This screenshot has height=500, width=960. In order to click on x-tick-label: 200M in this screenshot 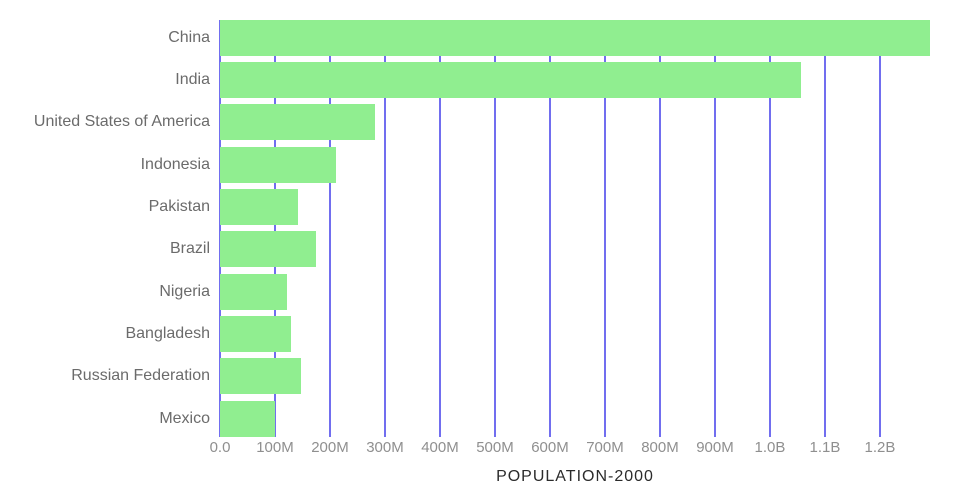, I will do `click(330, 447)`.